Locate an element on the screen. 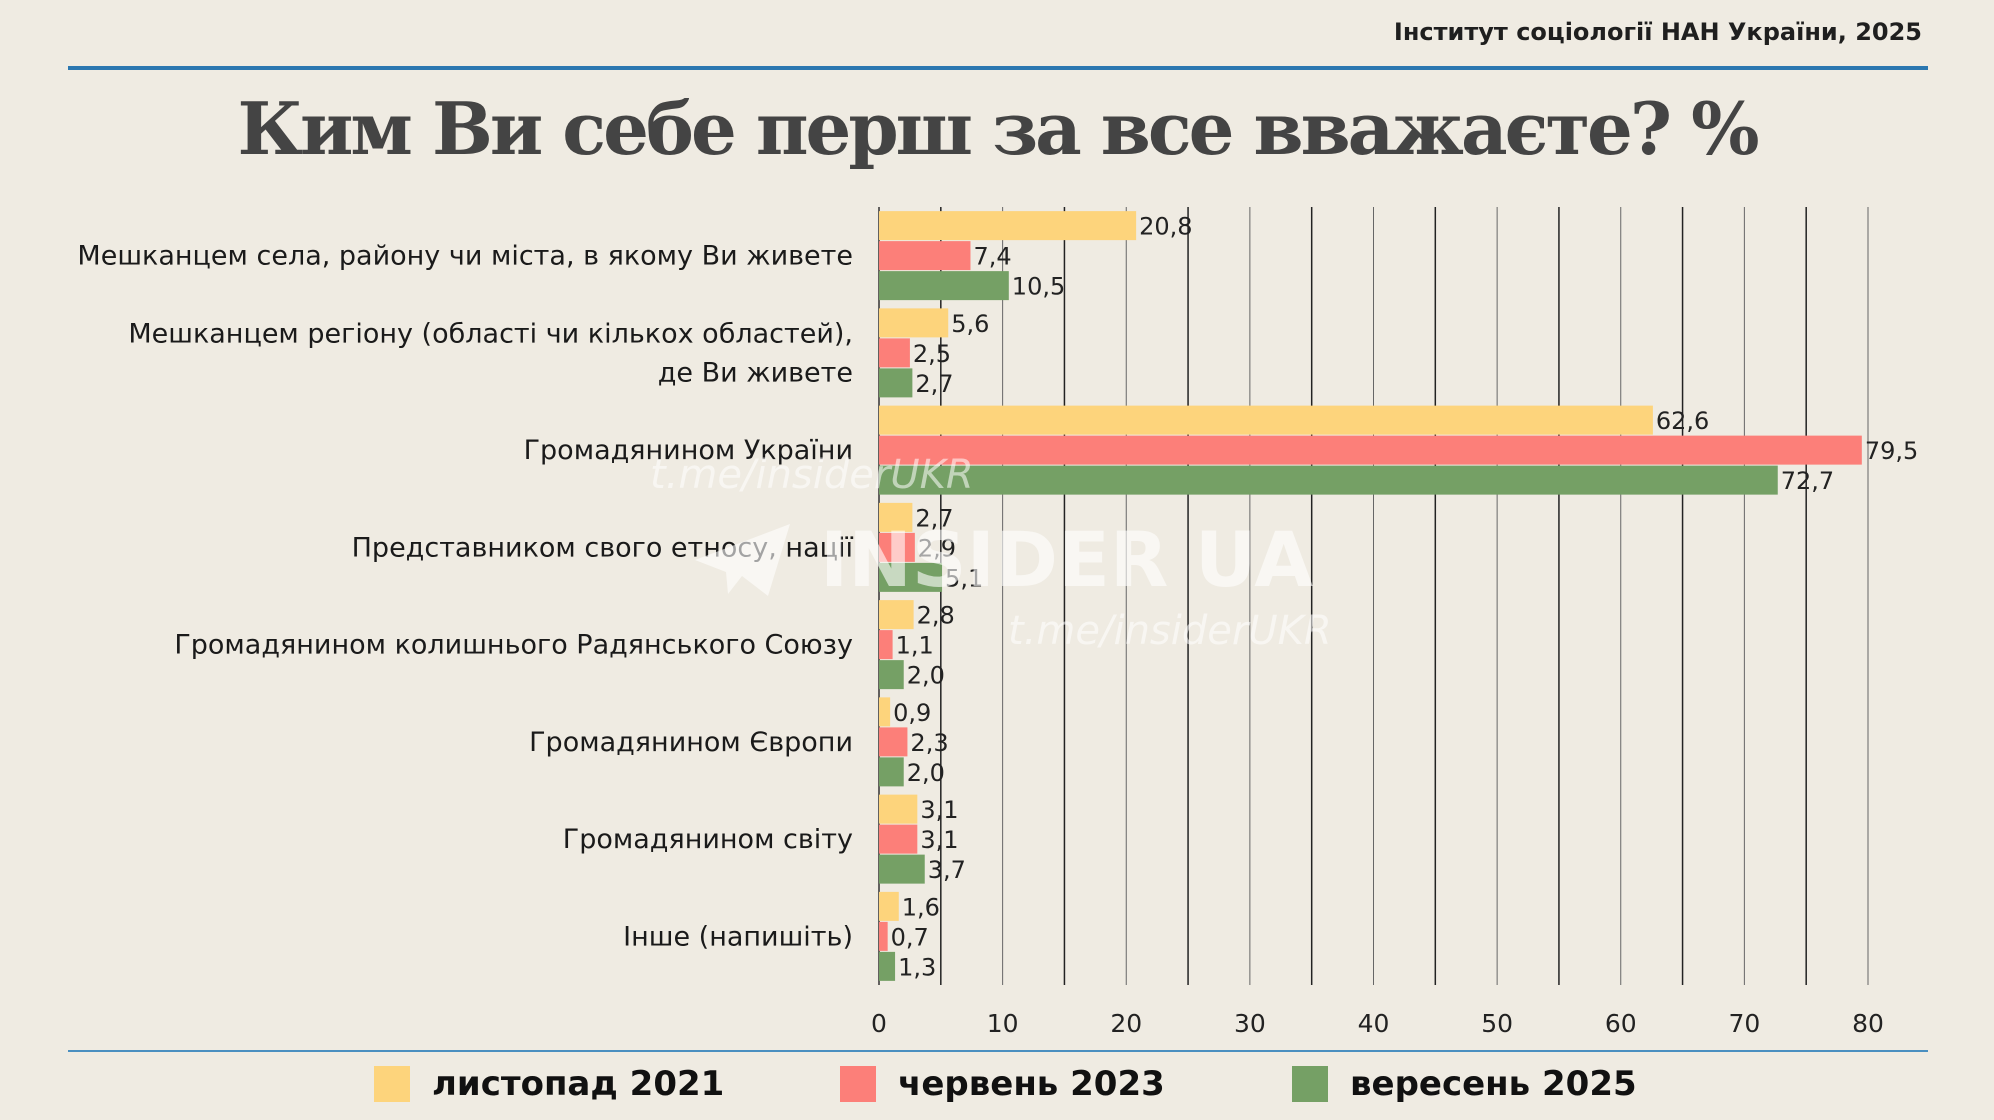 The height and width of the screenshot is (1120, 1994). category-label: Громадянином України is located at coordinates (688, 450).